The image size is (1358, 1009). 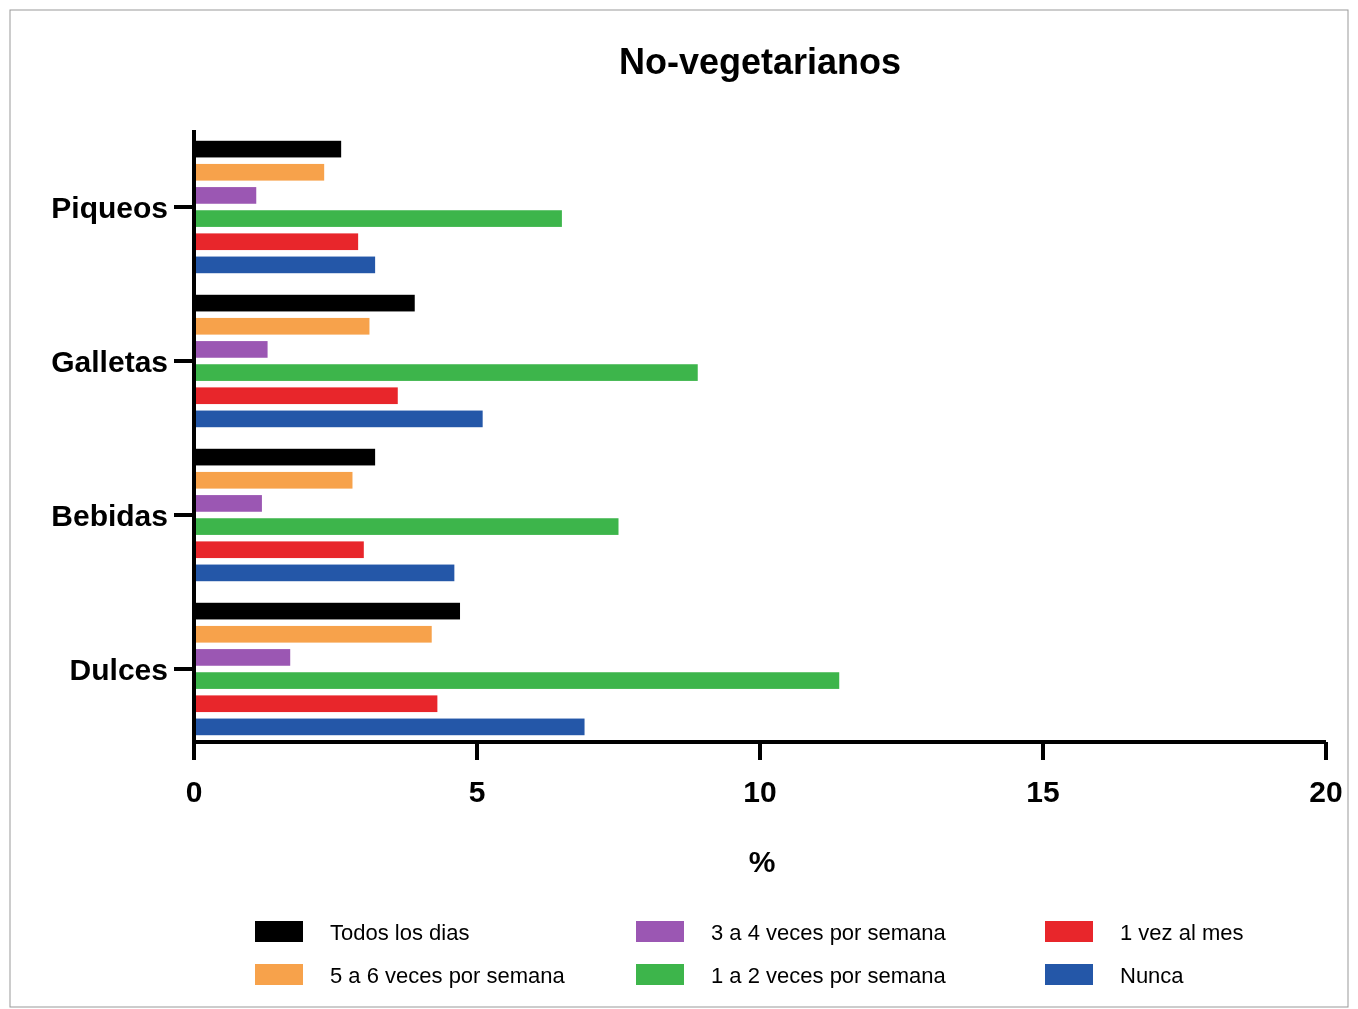 What do you see at coordinates (1152, 975) in the screenshot?
I see `legend-label: Nunca` at bounding box center [1152, 975].